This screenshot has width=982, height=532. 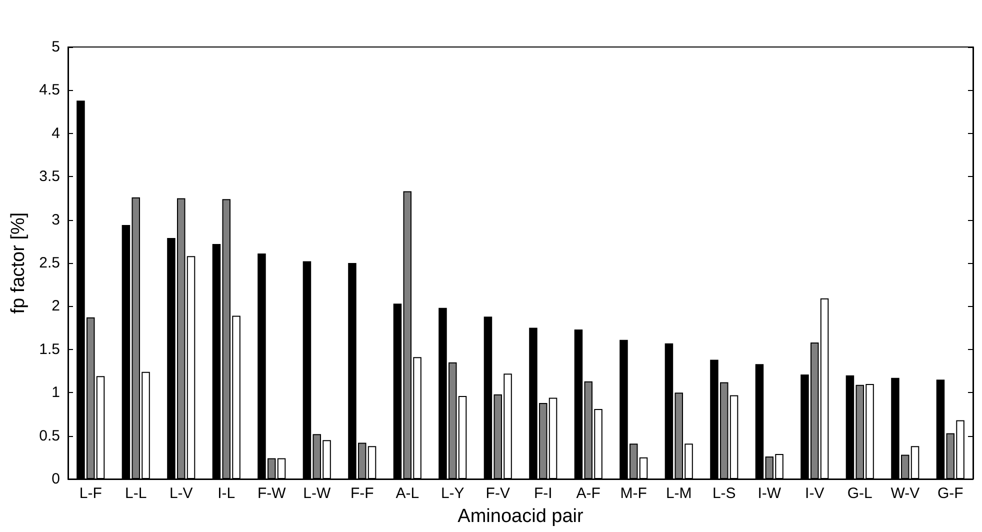 What do you see at coordinates (543, 493) in the screenshot?
I see `x-tick-label: F-I` at bounding box center [543, 493].